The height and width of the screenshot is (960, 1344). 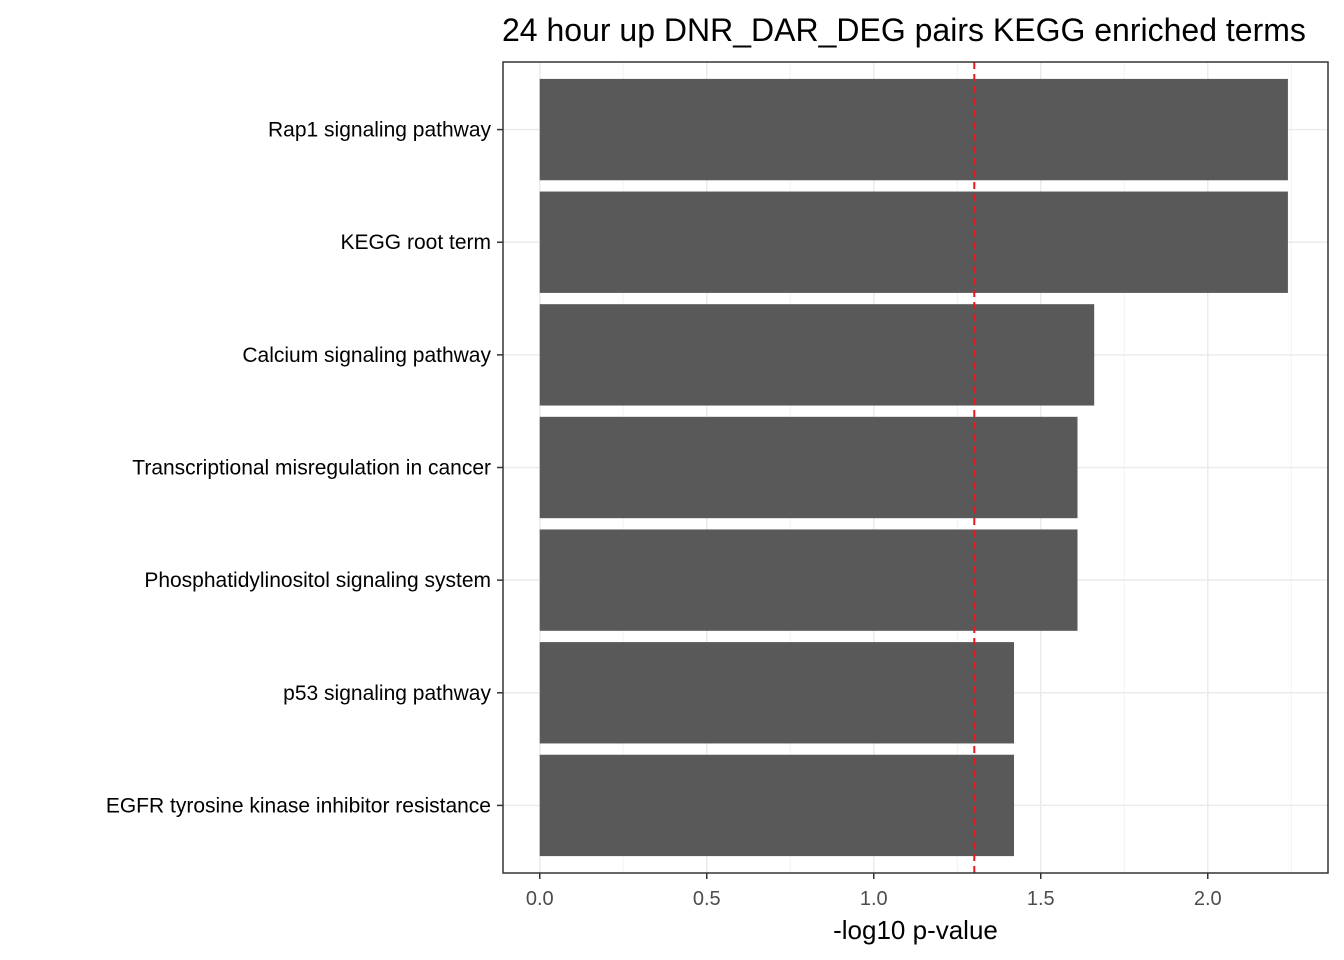 I want to click on category-label: Calcium signaling pathway, so click(x=366, y=355).